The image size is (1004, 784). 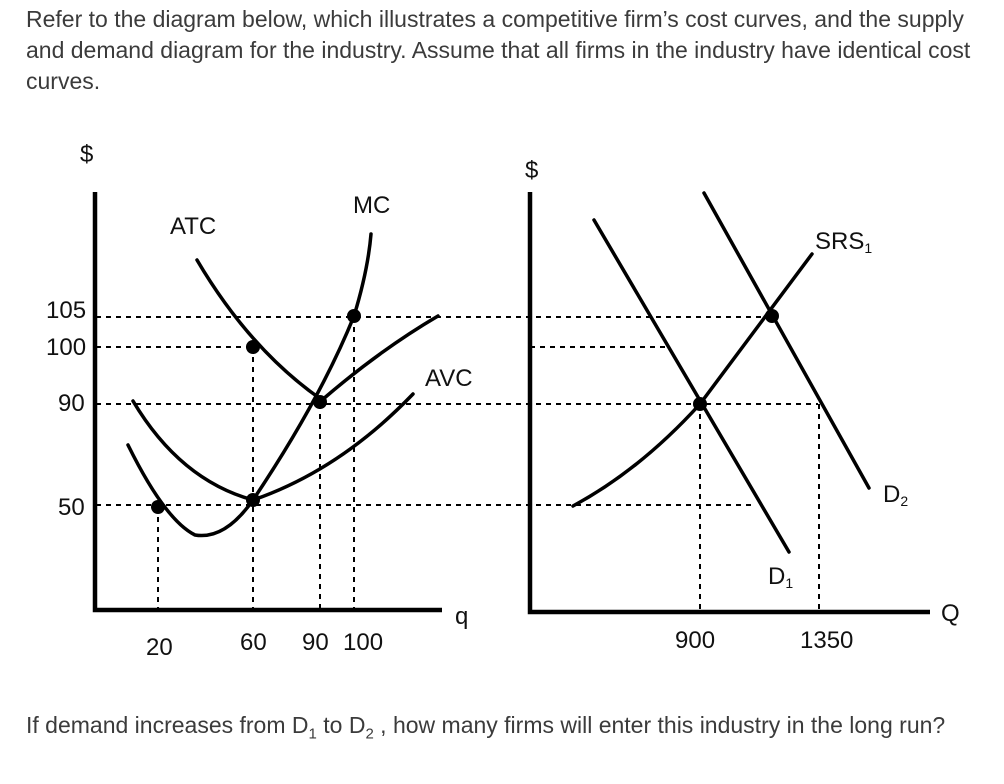 I want to click on tick-105: 105, so click(x=66, y=310).